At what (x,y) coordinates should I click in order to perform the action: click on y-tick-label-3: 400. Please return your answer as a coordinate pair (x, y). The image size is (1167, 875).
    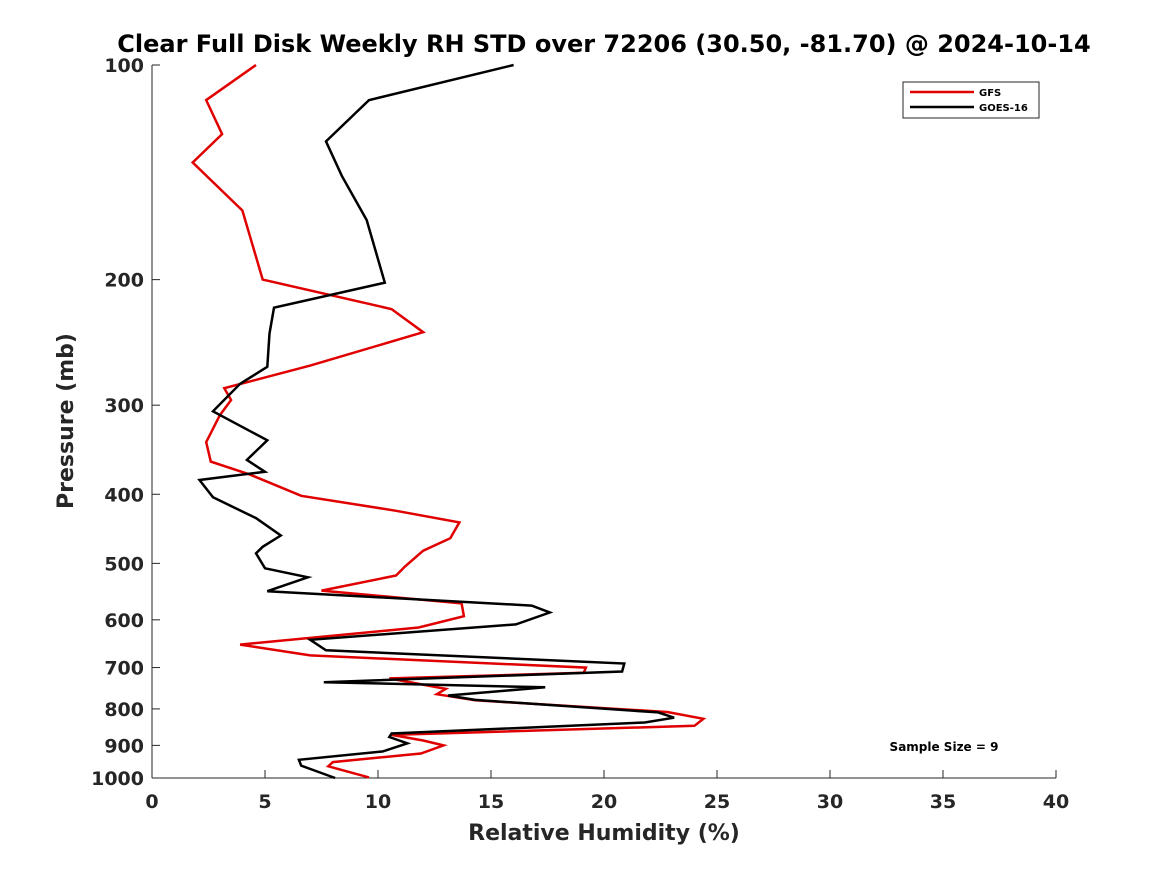
    Looking at the image, I should click on (124, 495).